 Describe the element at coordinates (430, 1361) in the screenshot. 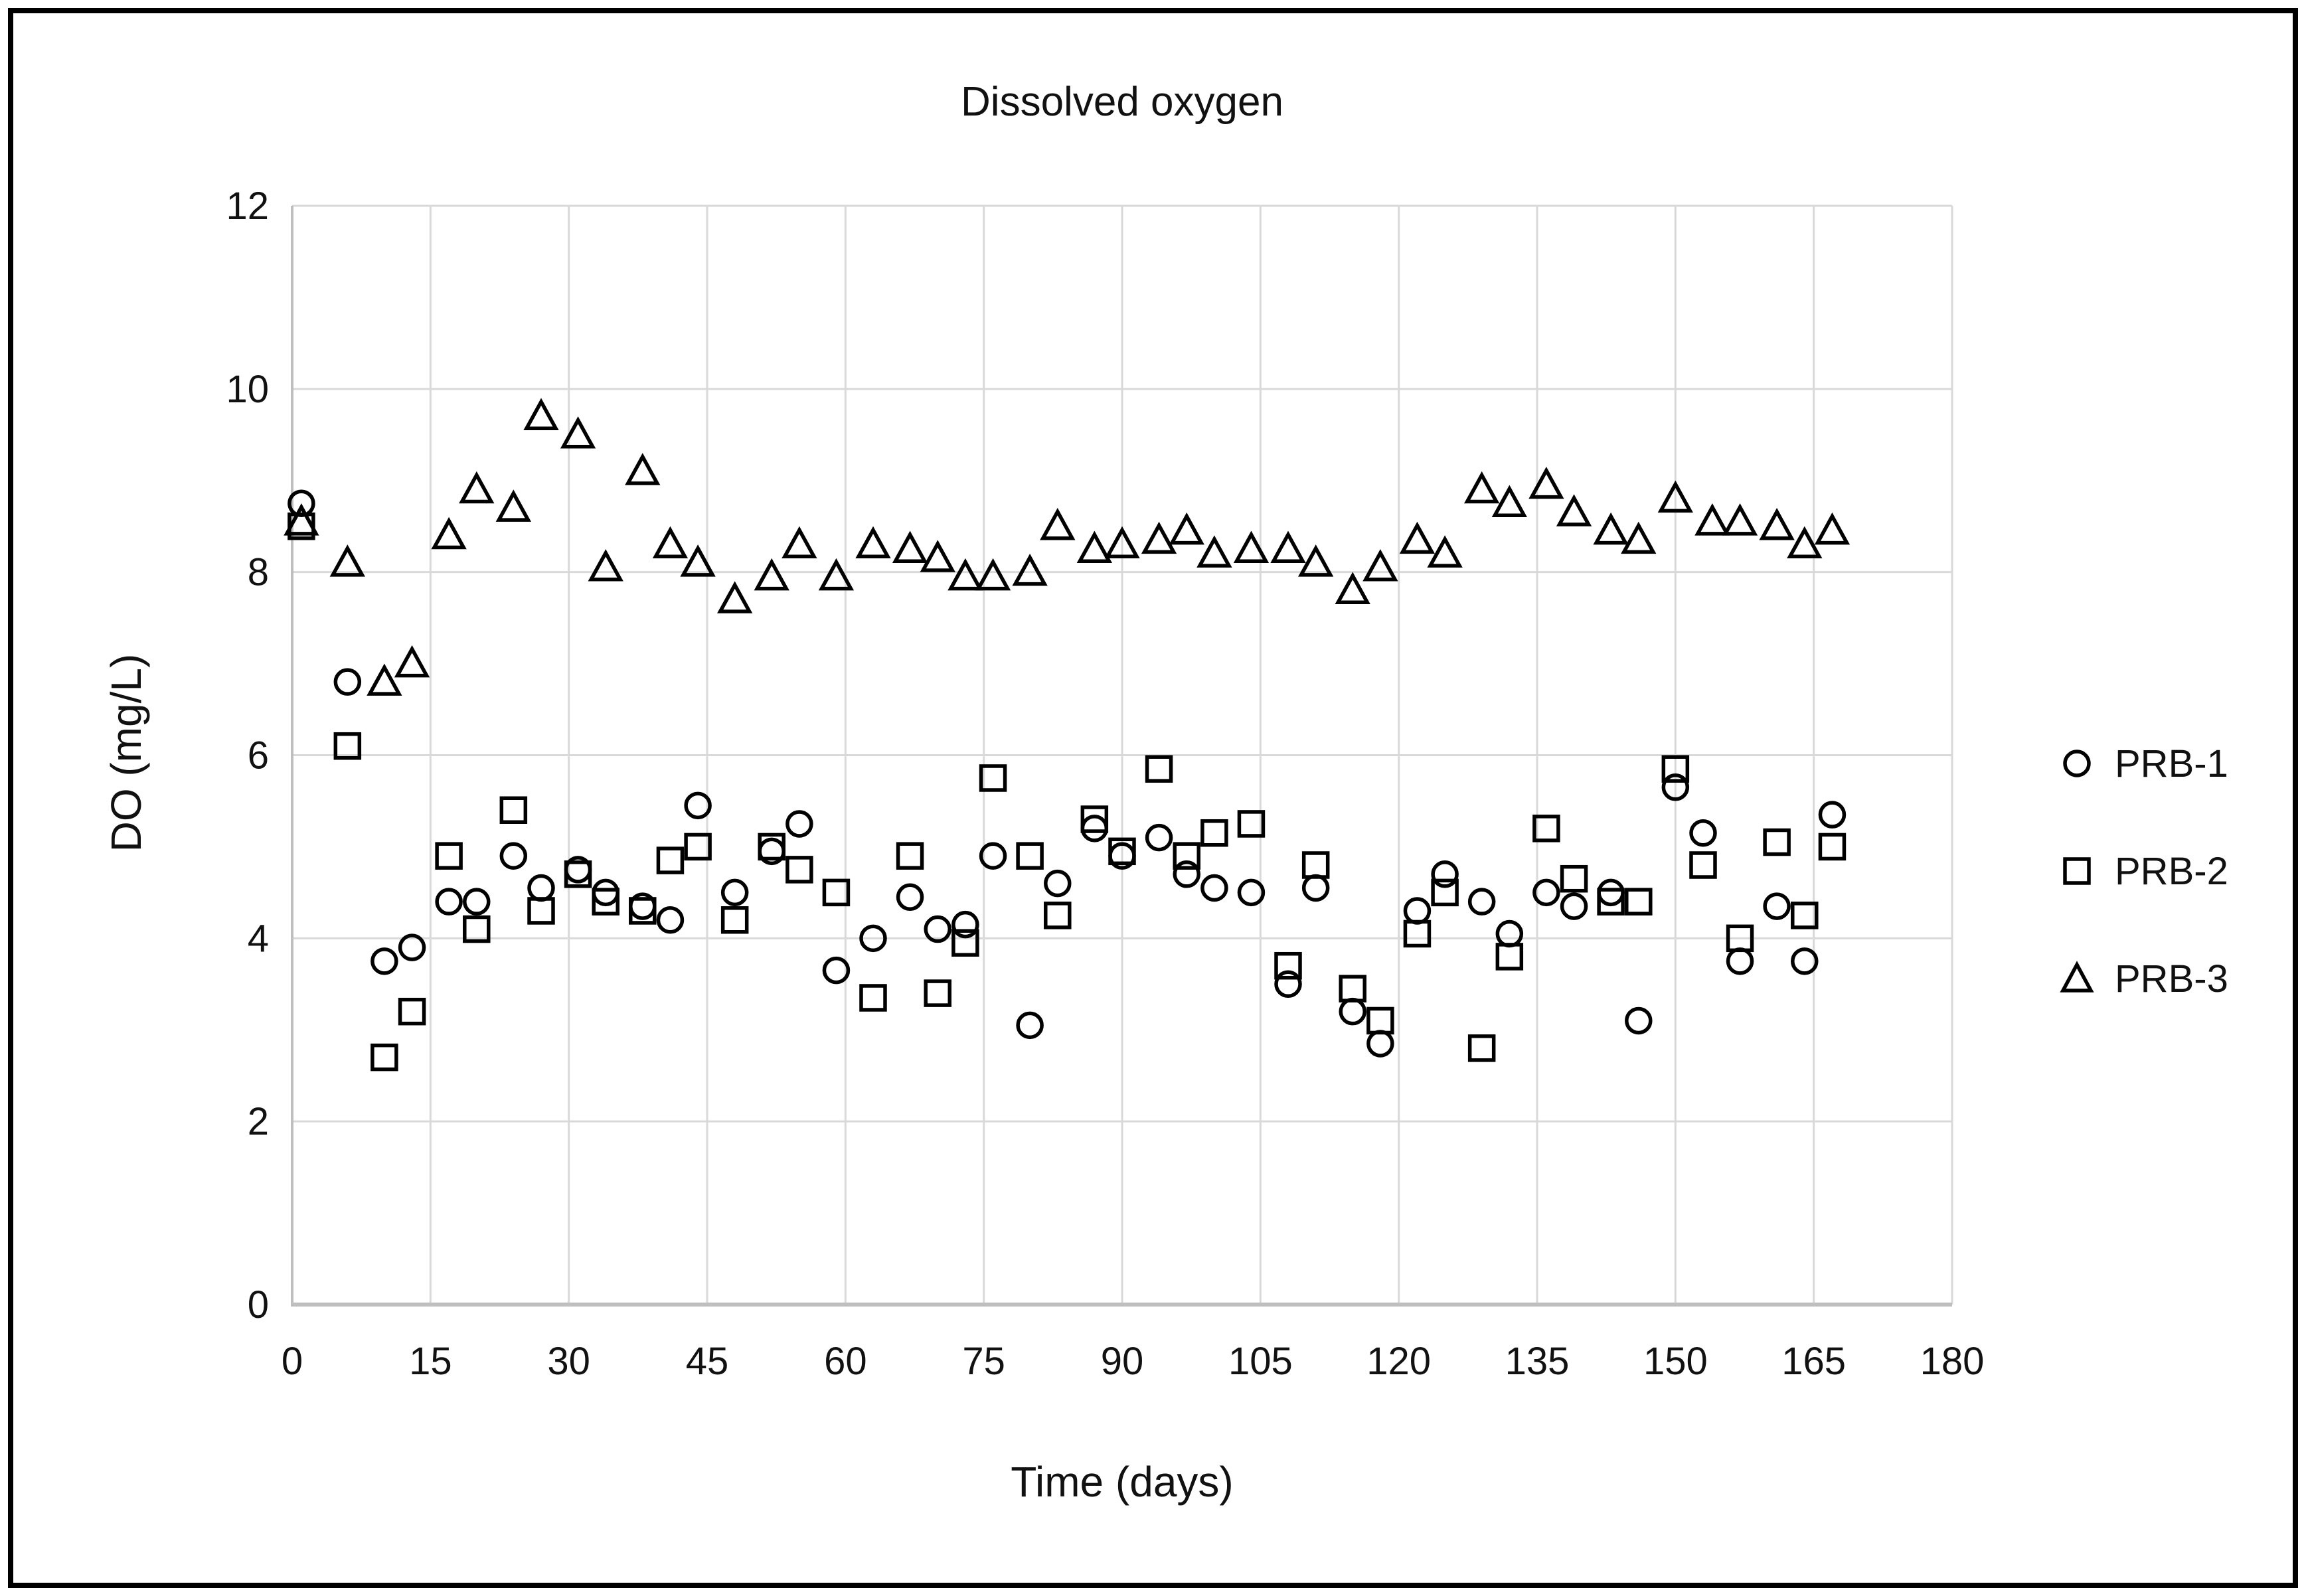

I see `x-tick-label: 15` at that location.